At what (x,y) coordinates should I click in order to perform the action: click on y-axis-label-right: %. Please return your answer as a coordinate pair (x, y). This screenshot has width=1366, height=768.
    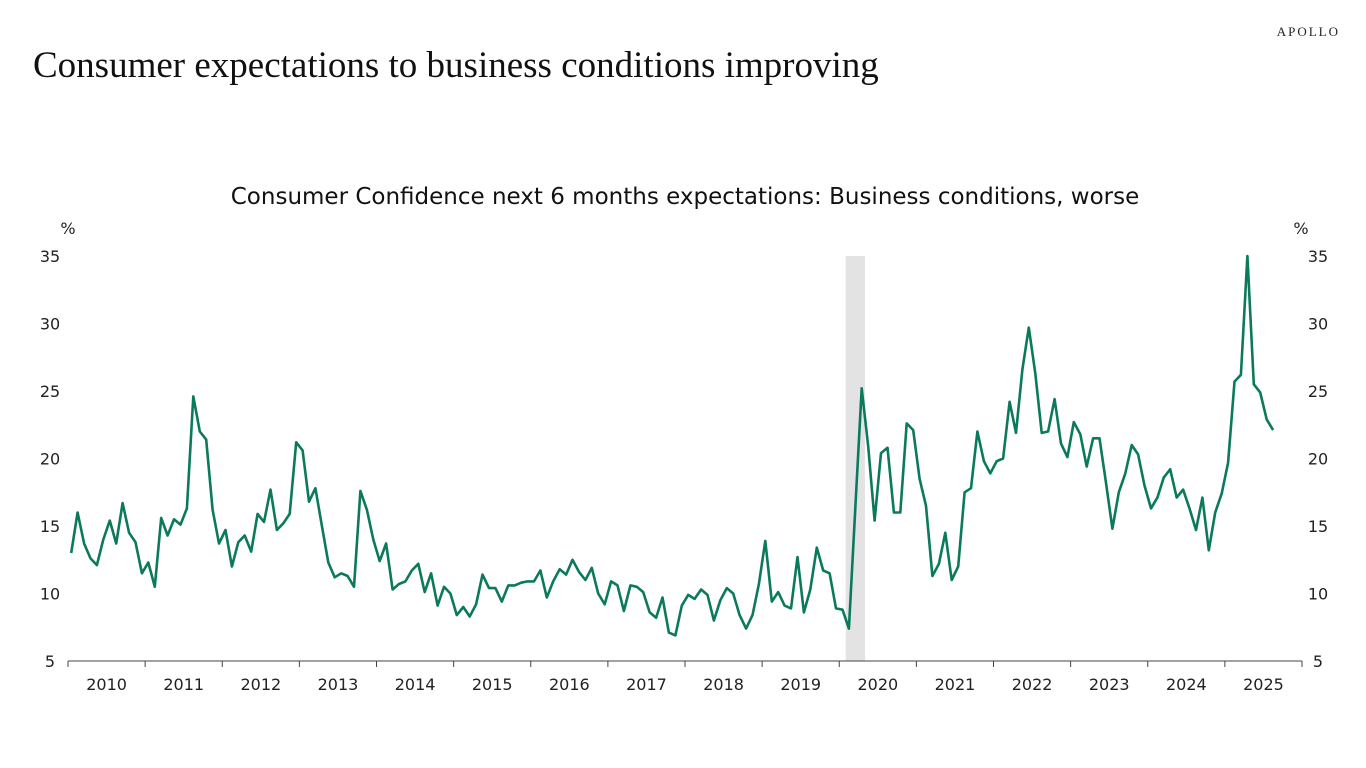
    Looking at the image, I should click on (1300, 228).